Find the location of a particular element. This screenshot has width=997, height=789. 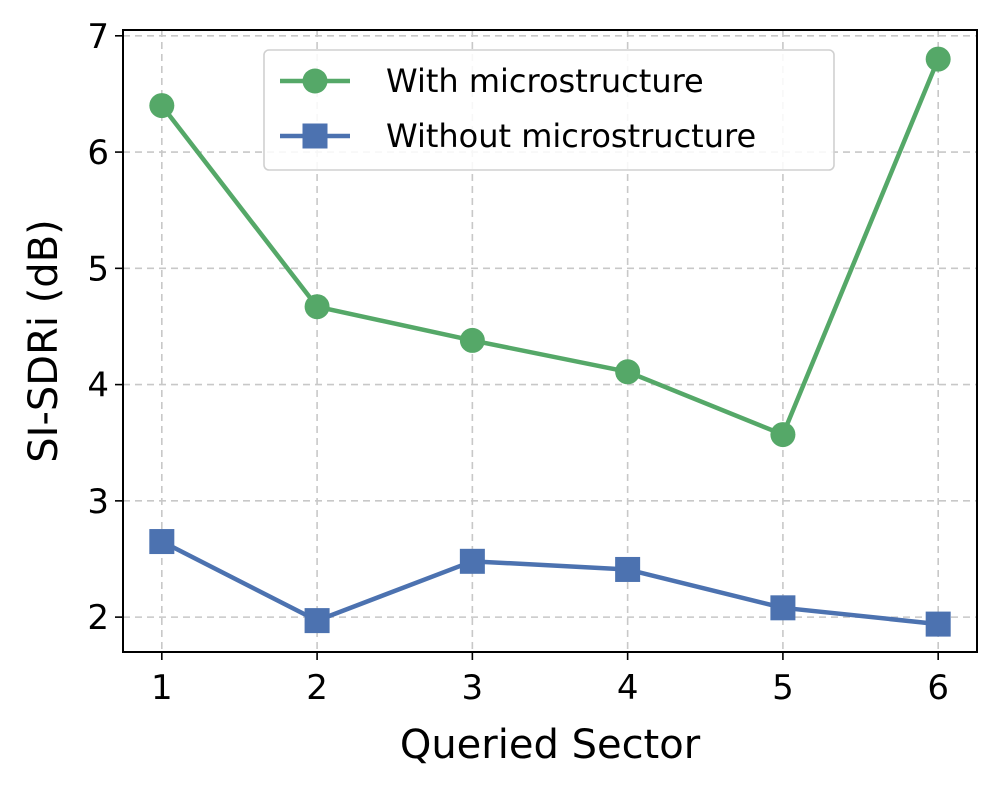

y-tick-label: 2 is located at coordinates (98, 618).